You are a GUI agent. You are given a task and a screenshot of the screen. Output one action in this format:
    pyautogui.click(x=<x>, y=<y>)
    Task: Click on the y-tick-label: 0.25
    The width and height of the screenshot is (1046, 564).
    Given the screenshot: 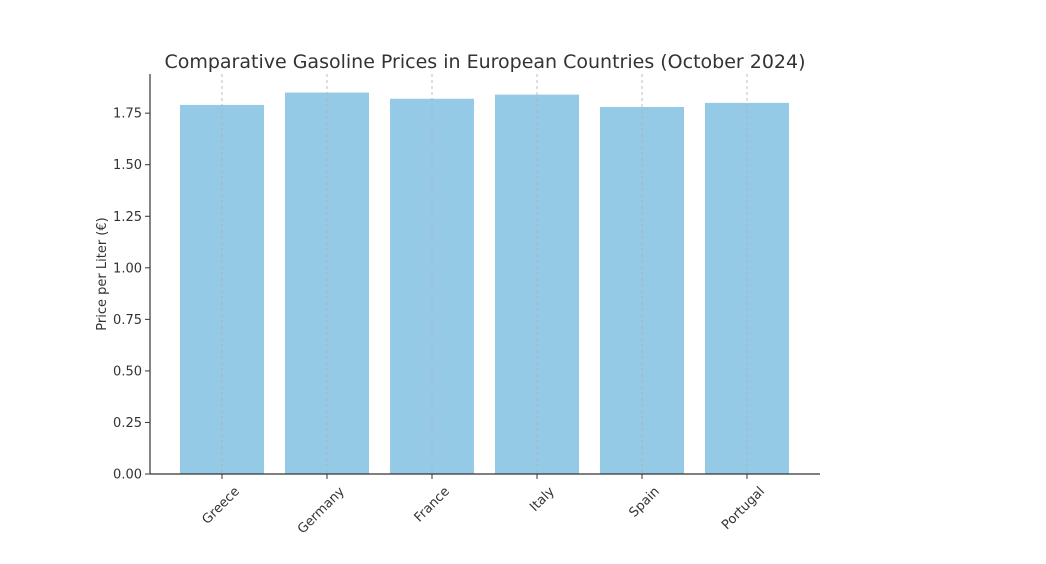 What is the action you would take?
    pyautogui.click(x=127, y=423)
    